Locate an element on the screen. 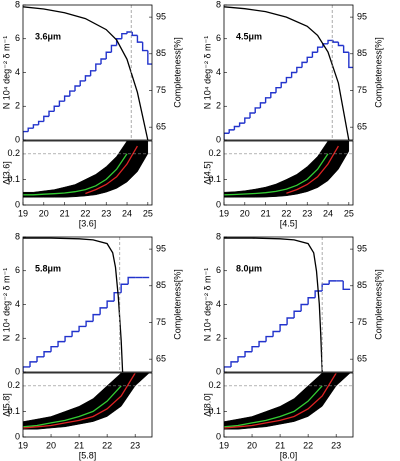 The image size is (400, 461). annotation: 3.6μm is located at coordinates (48, 36).